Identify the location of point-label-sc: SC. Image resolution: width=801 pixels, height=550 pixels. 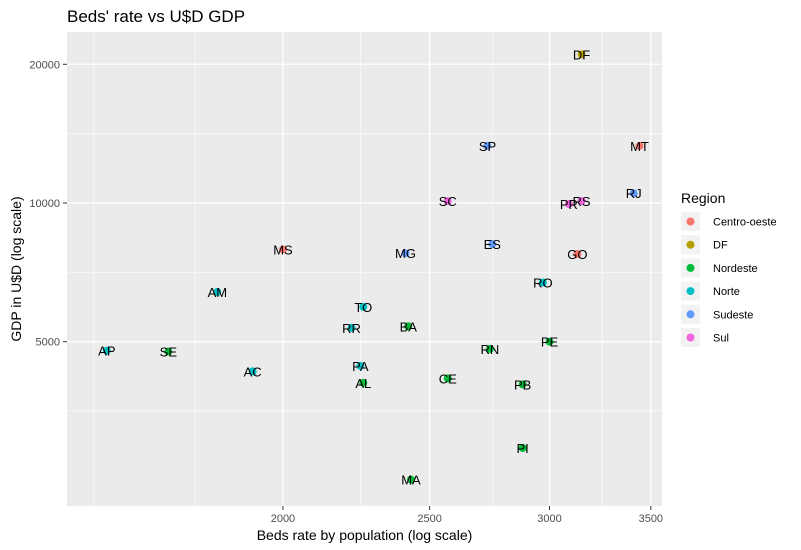
(448, 201).